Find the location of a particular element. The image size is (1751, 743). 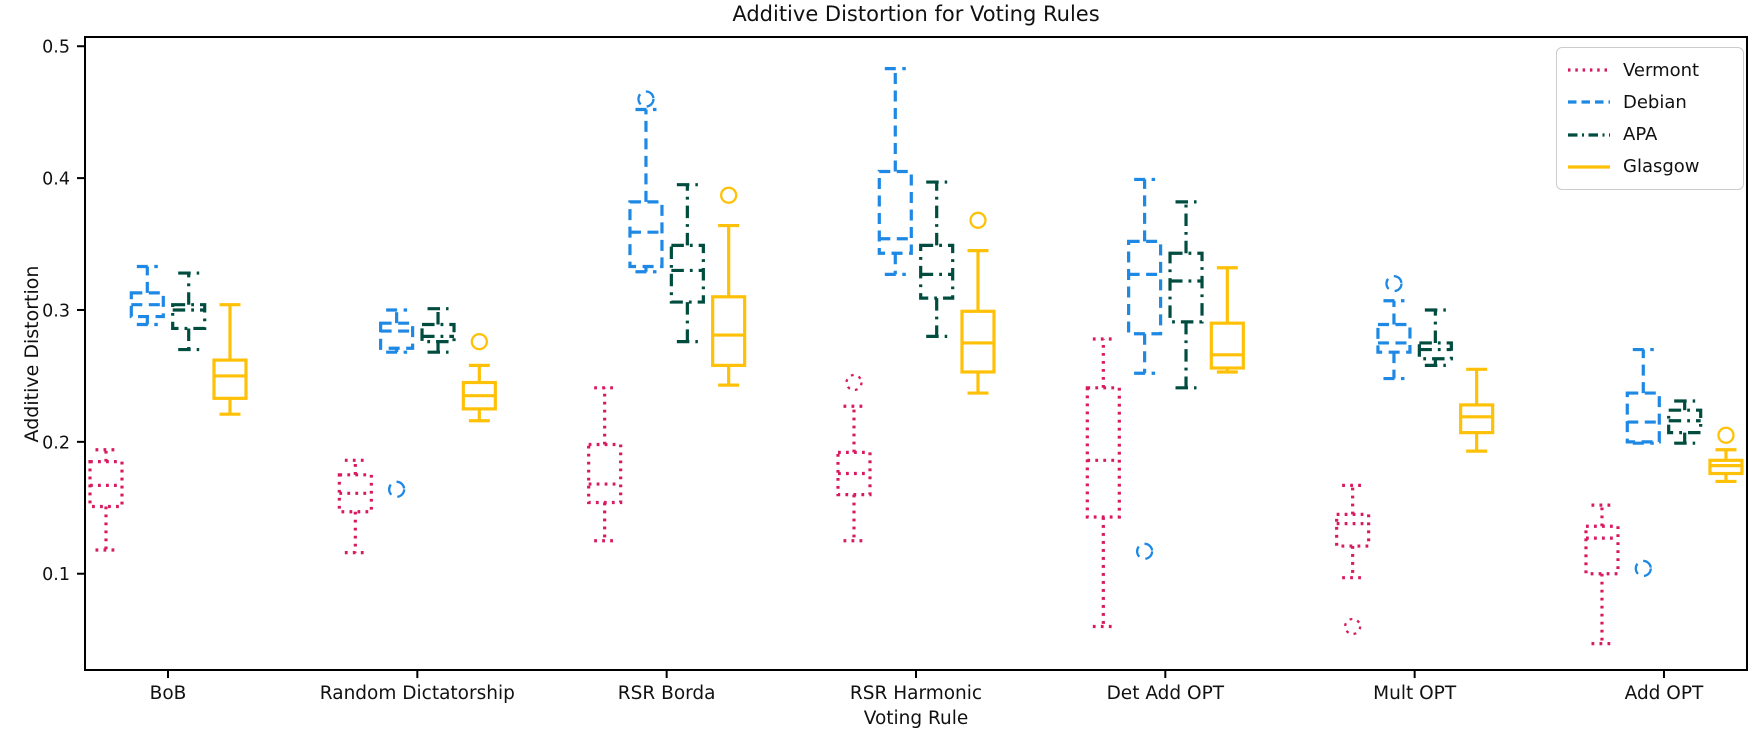

legend-label: Vermont is located at coordinates (1661, 70).